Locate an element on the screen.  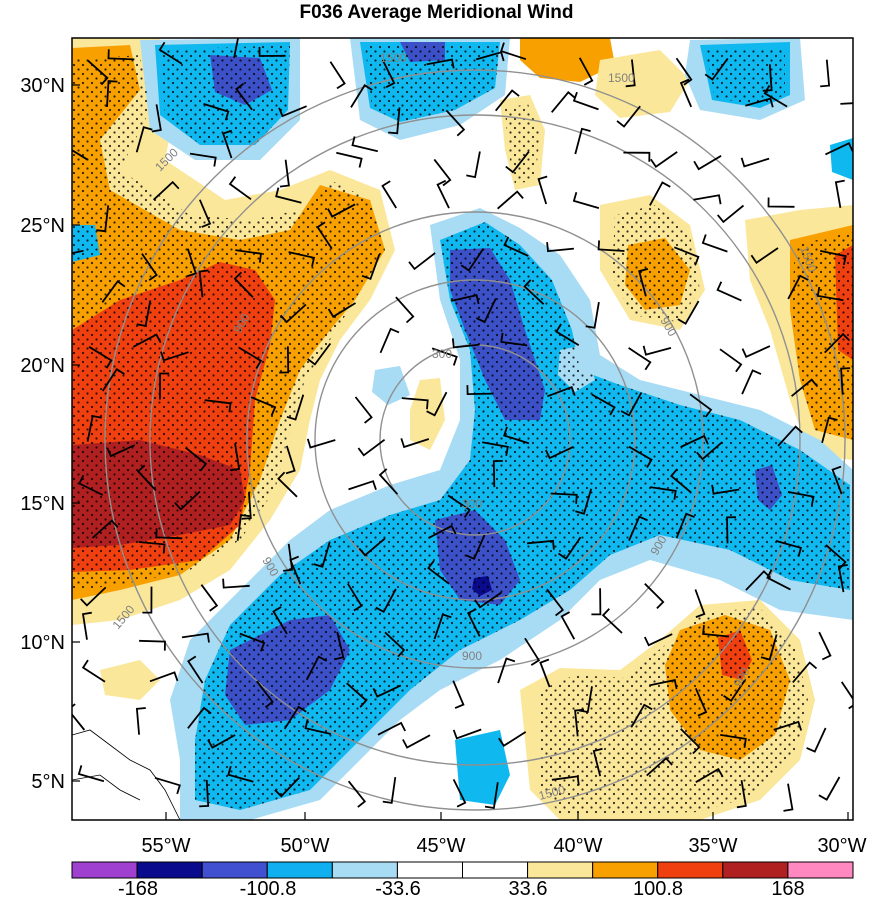
colorbar-label-neg168: -168 is located at coordinates (138, 889).